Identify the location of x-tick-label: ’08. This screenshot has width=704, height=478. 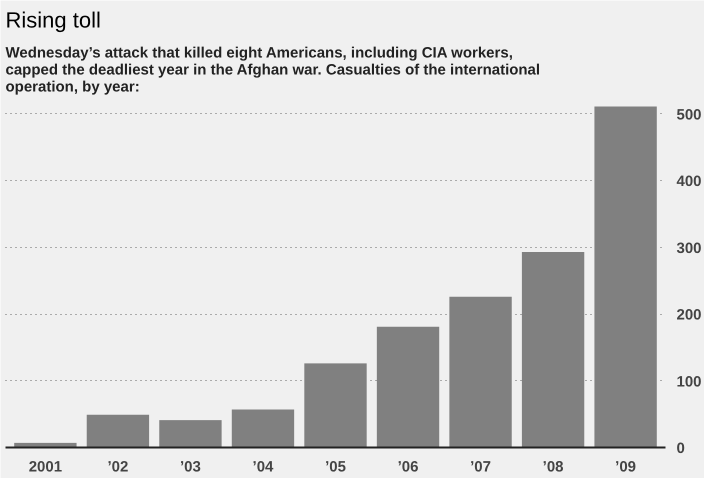
(553, 467).